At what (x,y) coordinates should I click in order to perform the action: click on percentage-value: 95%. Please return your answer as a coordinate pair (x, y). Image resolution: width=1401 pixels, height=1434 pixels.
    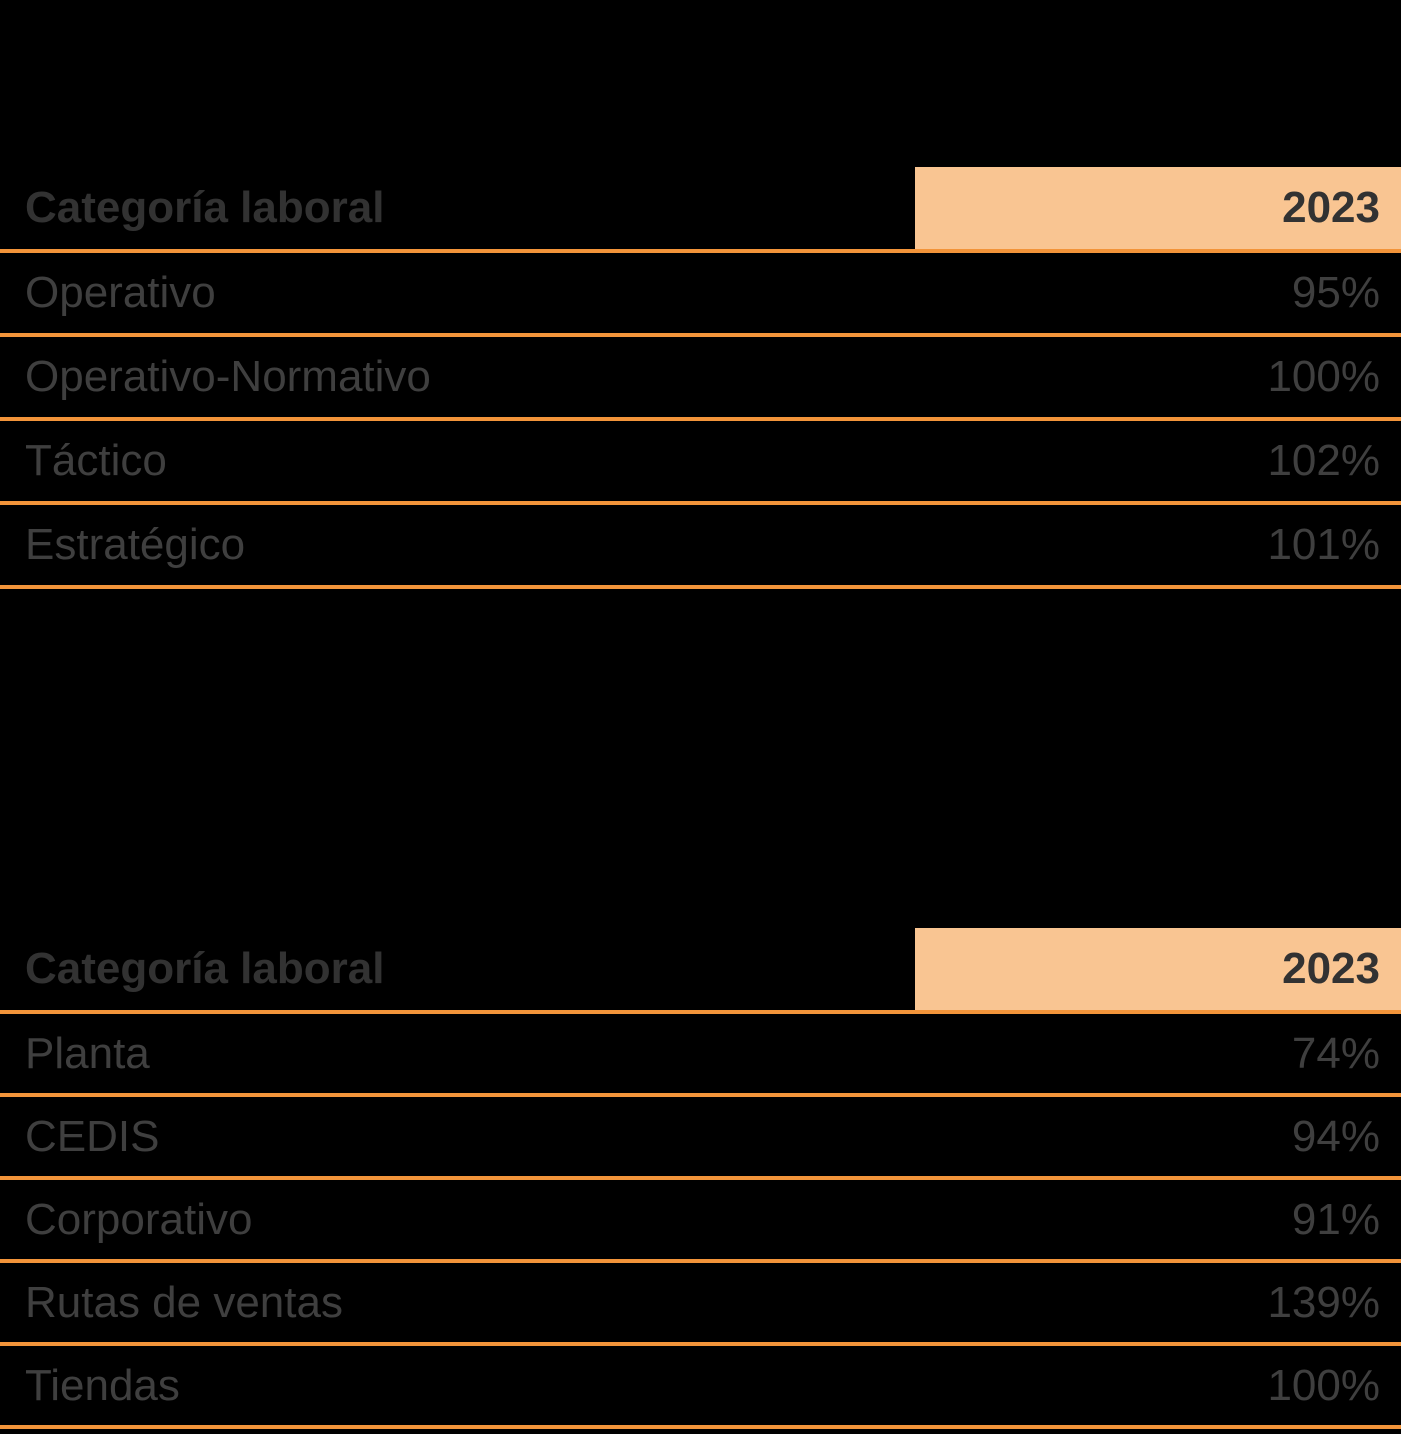
    Looking at the image, I should click on (1335, 292).